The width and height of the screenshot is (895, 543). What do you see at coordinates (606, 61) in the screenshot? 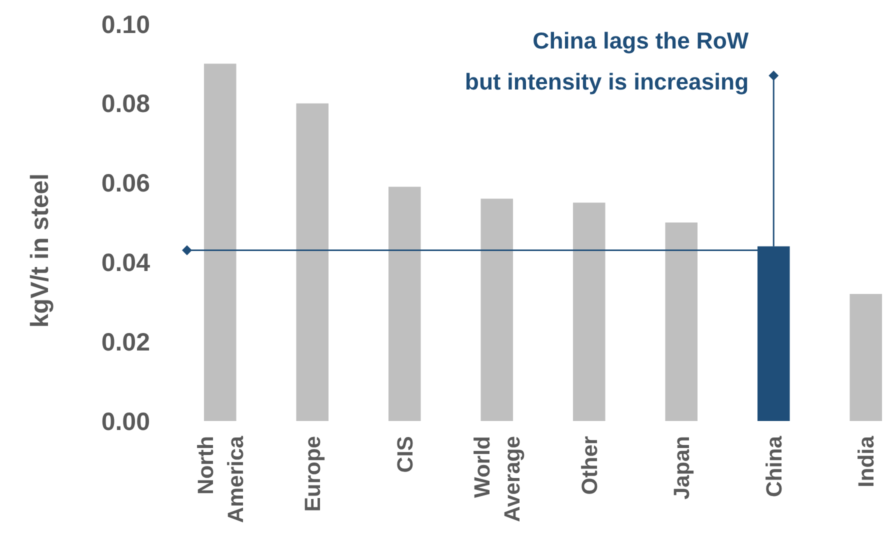
I see `annotation: China lags the RoW but intensity is increasing` at bounding box center [606, 61].